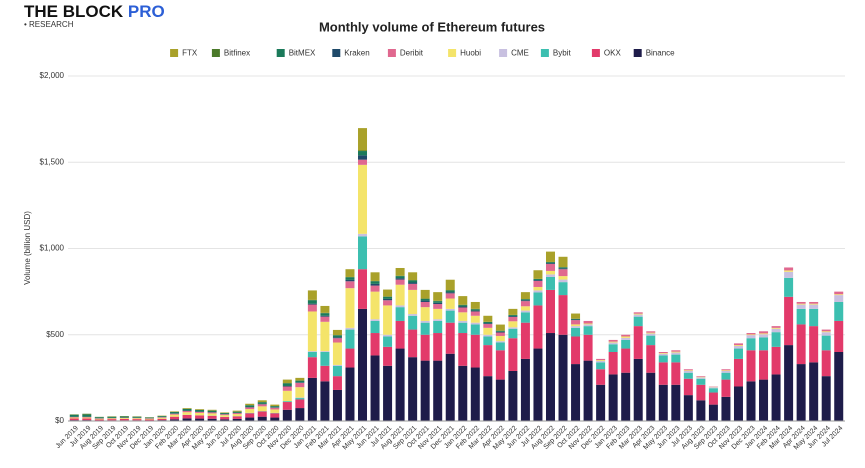 The height and width of the screenshot is (468, 865). What do you see at coordinates (520, 53) in the screenshot?
I see `legend-label: CME` at bounding box center [520, 53].